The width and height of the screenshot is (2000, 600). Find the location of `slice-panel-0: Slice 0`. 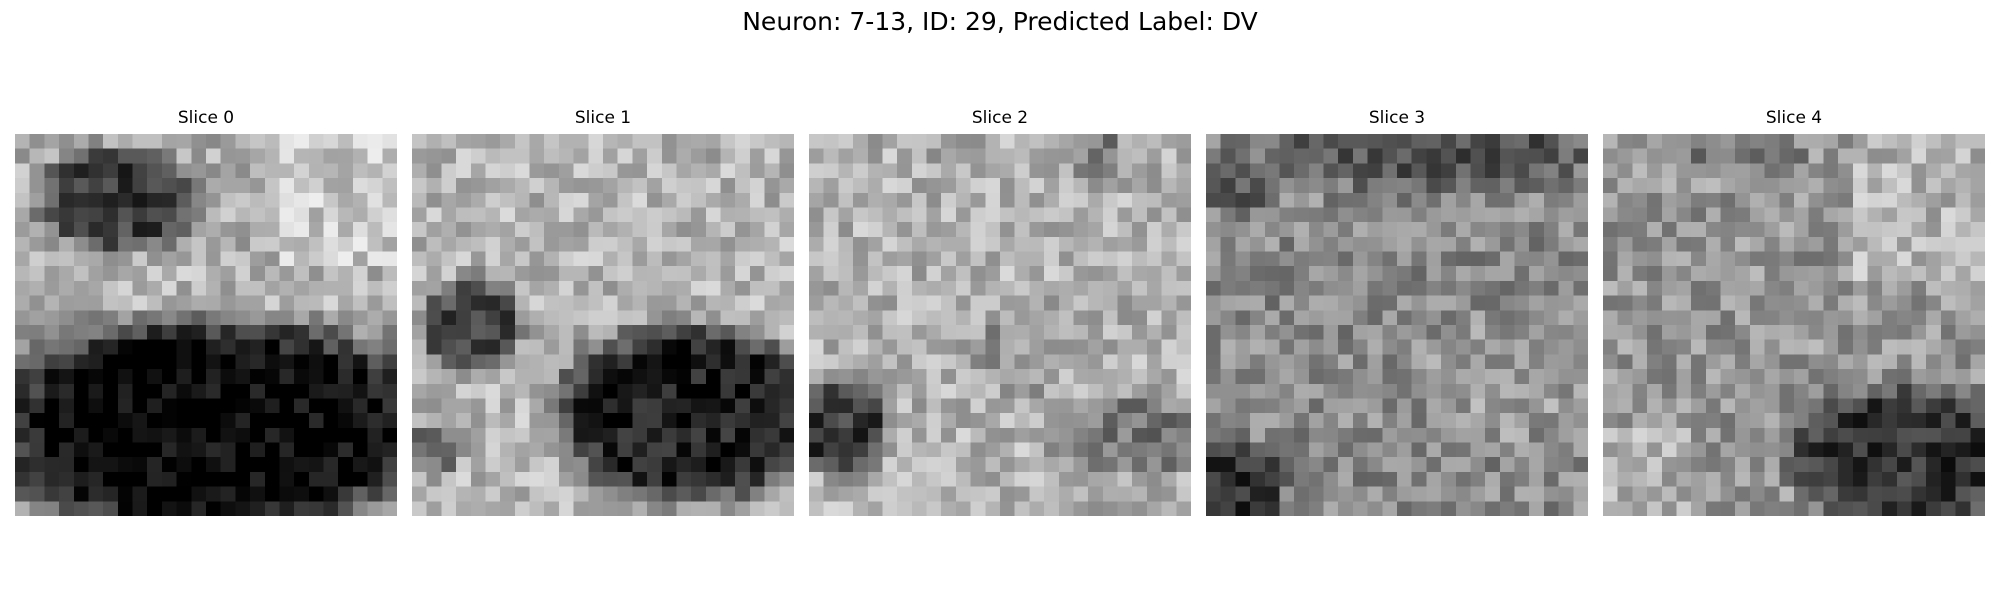

slice-panel-0: Slice 0 is located at coordinates (206, 310).